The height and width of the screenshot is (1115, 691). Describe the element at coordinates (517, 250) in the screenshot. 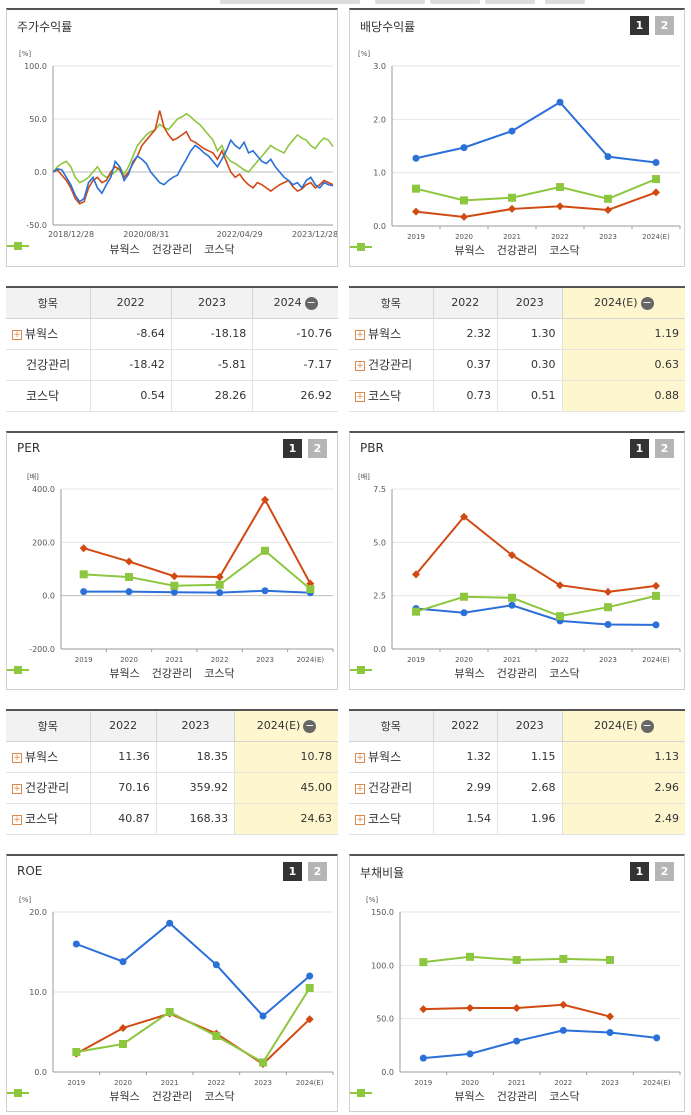

I see `legend-label: 건강관리` at that location.